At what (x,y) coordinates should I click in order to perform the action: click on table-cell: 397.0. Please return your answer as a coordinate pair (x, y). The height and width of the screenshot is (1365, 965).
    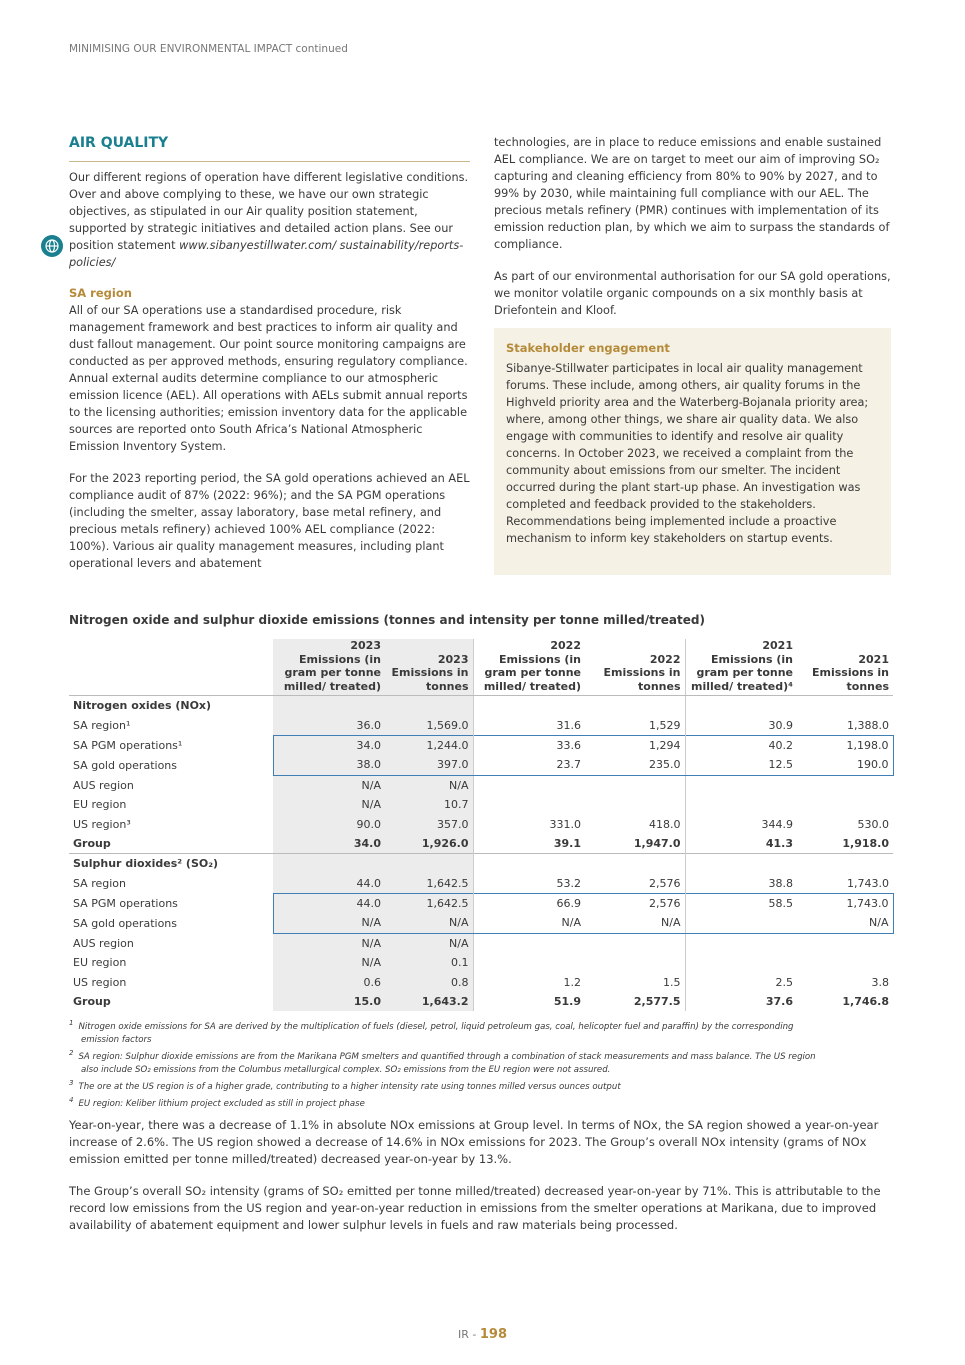
    Looking at the image, I should click on (429, 765).